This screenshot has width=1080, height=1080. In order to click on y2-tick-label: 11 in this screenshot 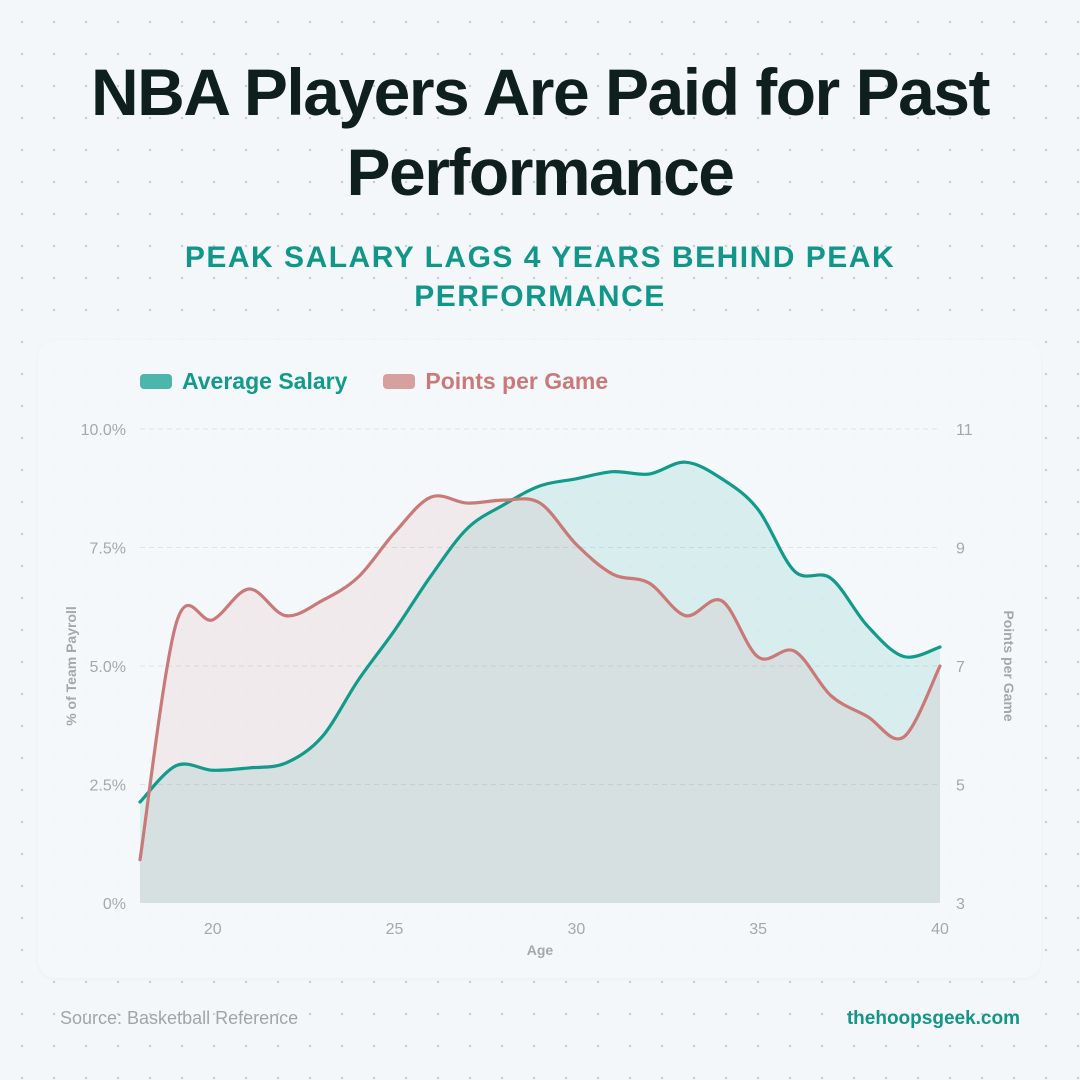, I will do `click(964, 430)`.